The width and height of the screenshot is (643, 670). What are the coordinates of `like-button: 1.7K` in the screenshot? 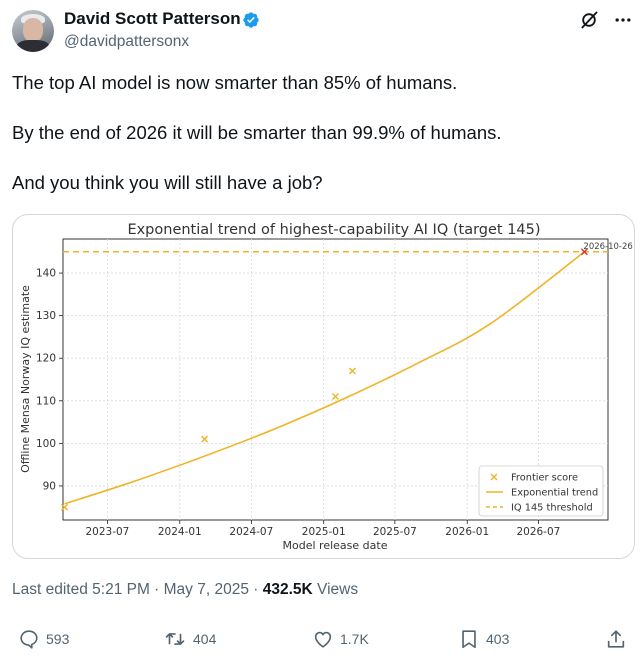 It's located at (340, 639).